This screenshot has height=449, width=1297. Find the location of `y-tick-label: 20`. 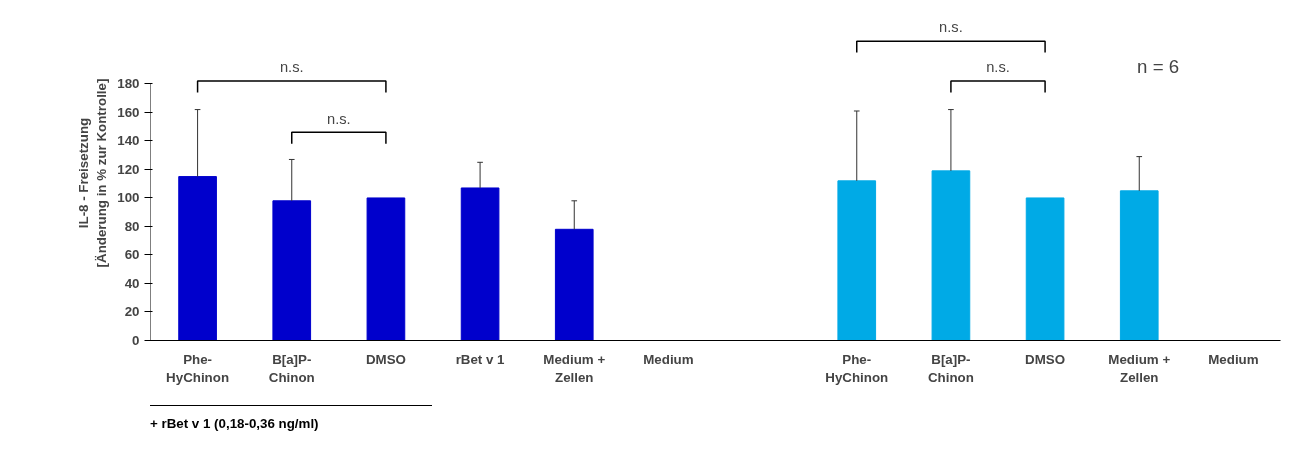

y-tick-label: 20 is located at coordinates (132, 312).